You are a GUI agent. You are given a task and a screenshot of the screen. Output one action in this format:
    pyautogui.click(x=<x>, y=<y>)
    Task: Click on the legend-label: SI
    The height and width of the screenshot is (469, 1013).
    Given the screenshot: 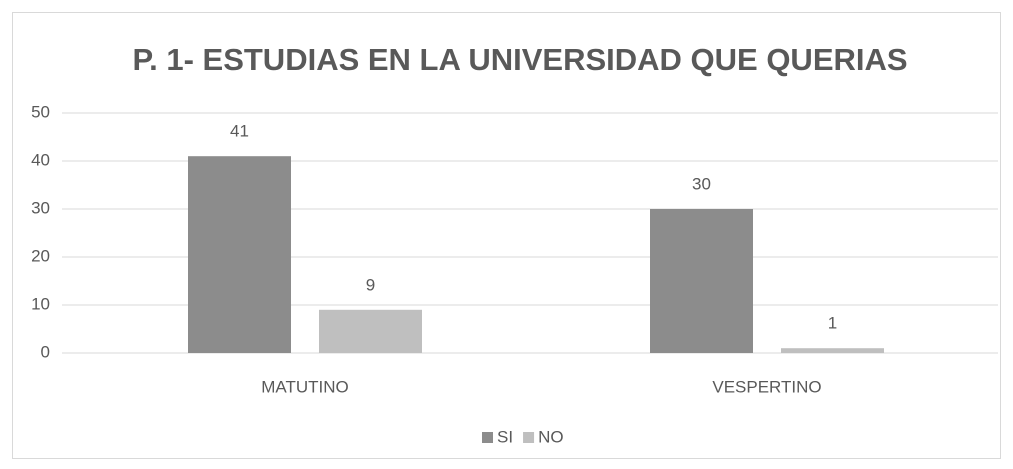 What is the action you would take?
    pyautogui.click(x=505, y=436)
    